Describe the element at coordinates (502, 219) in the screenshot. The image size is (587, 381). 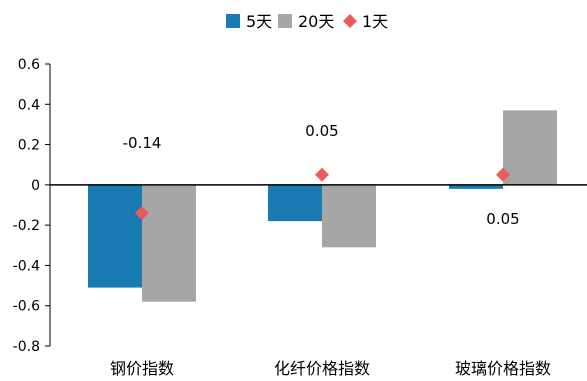
I see `data-label-玻璃价格指数: 0.05` at that location.